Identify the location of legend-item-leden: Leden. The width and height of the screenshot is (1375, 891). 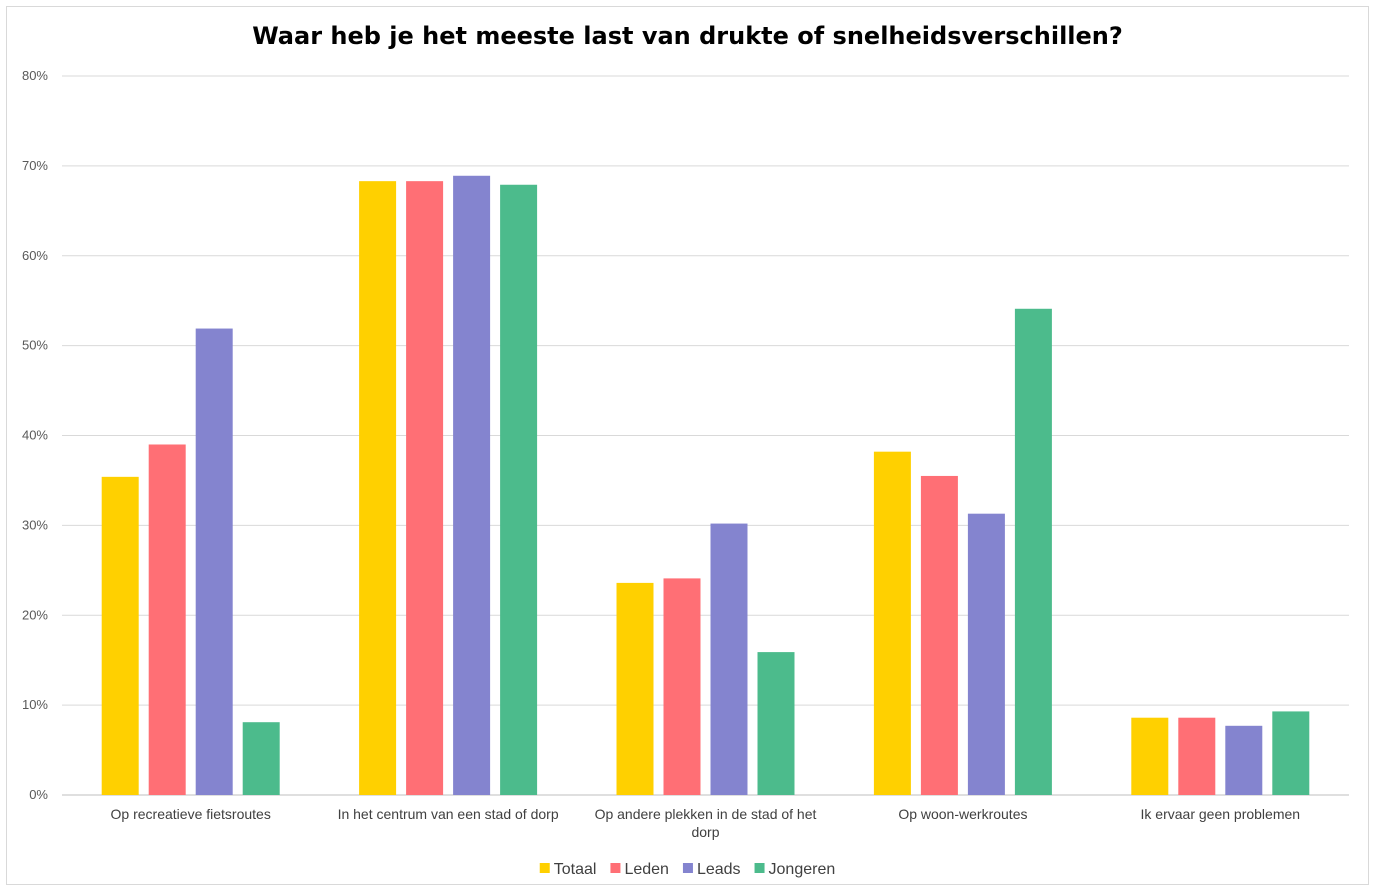
(639, 869).